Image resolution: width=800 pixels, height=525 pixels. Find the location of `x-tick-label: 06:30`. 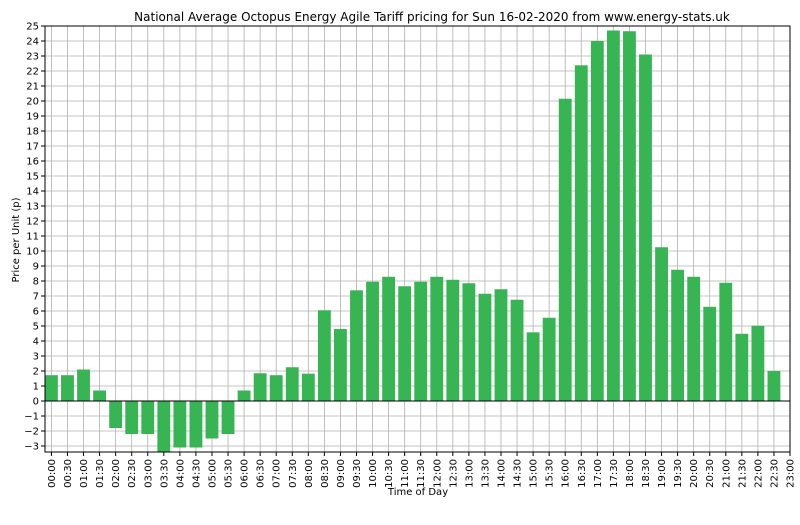

x-tick-label: 06:30 is located at coordinates (261, 473).